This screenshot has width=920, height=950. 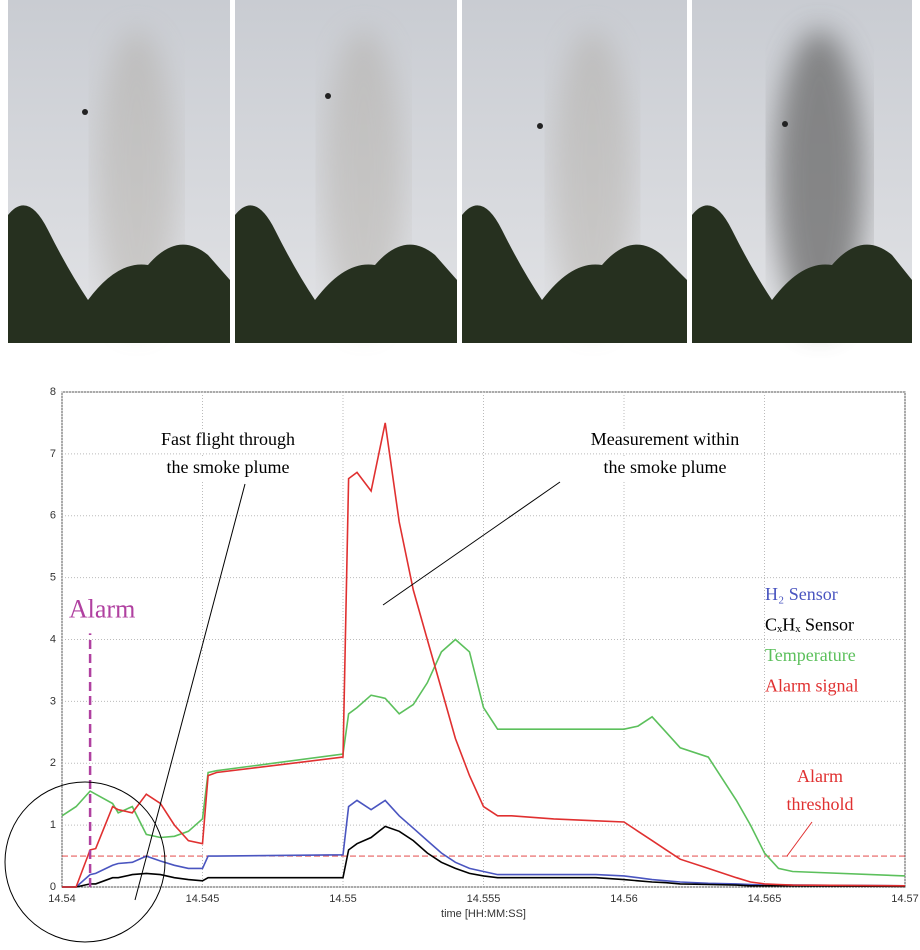 I want to click on threshold-label: threshold, so click(x=820, y=804).